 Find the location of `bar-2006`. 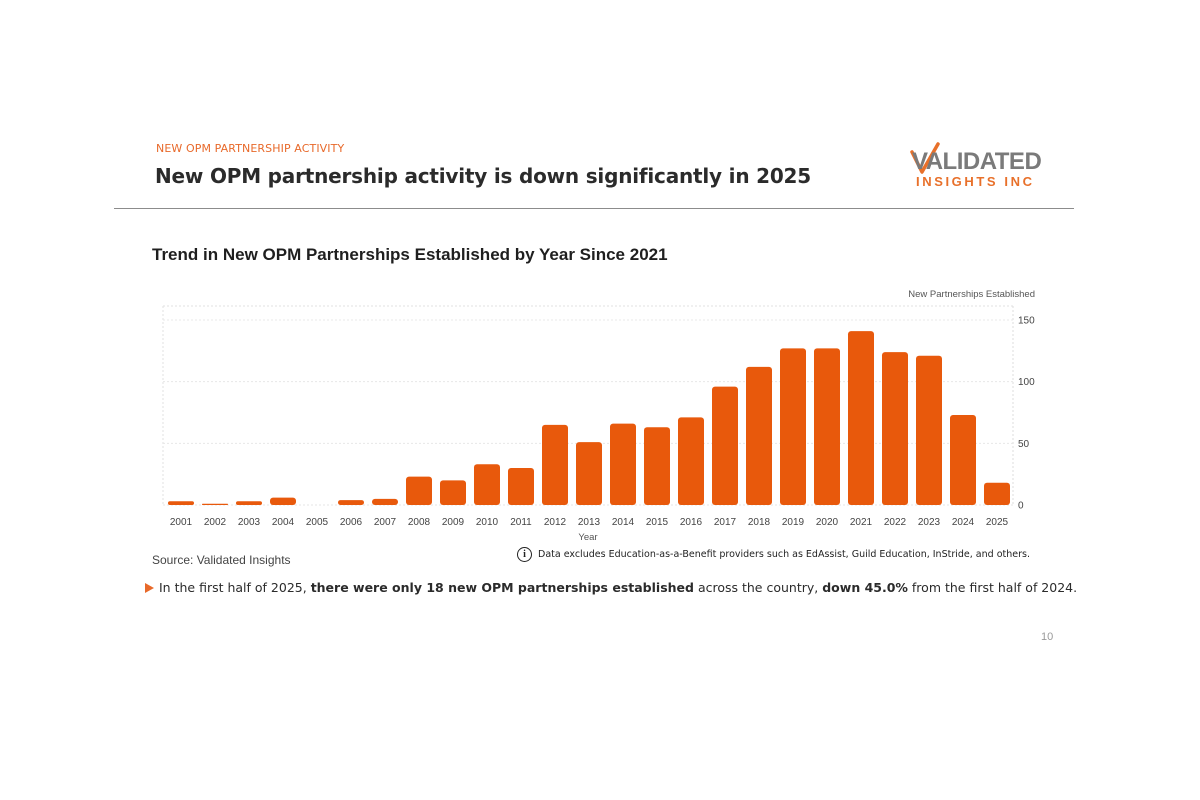

bar-2006 is located at coordinates (351, 502).